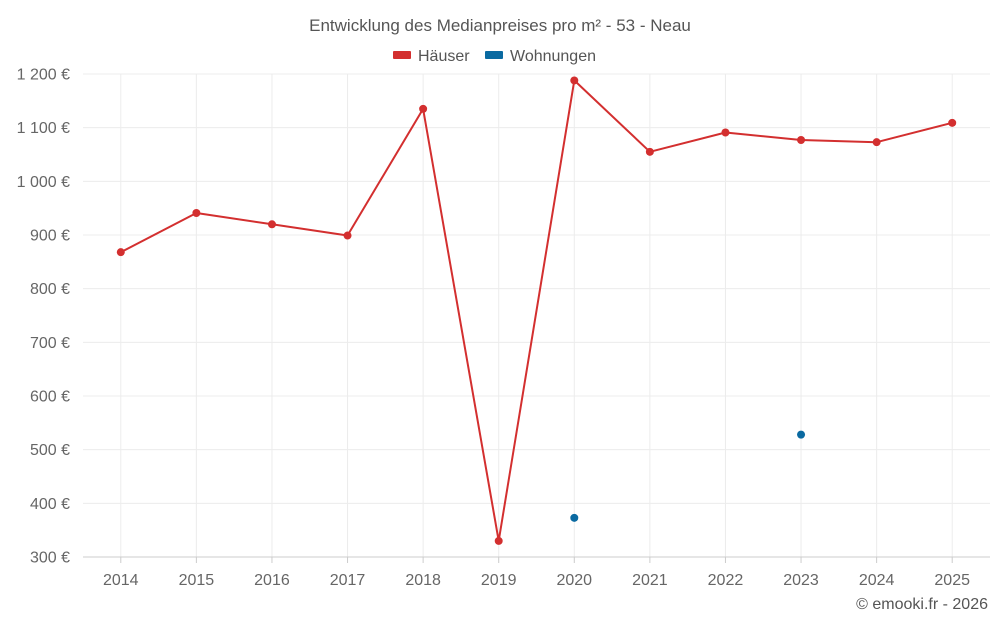 The width and height of the screenshot is (1000, 625). What do you see at coordinates (50, 558) in the screenshot?
I see `y-tick-label: 300 €` at bounding box center [50, 558].